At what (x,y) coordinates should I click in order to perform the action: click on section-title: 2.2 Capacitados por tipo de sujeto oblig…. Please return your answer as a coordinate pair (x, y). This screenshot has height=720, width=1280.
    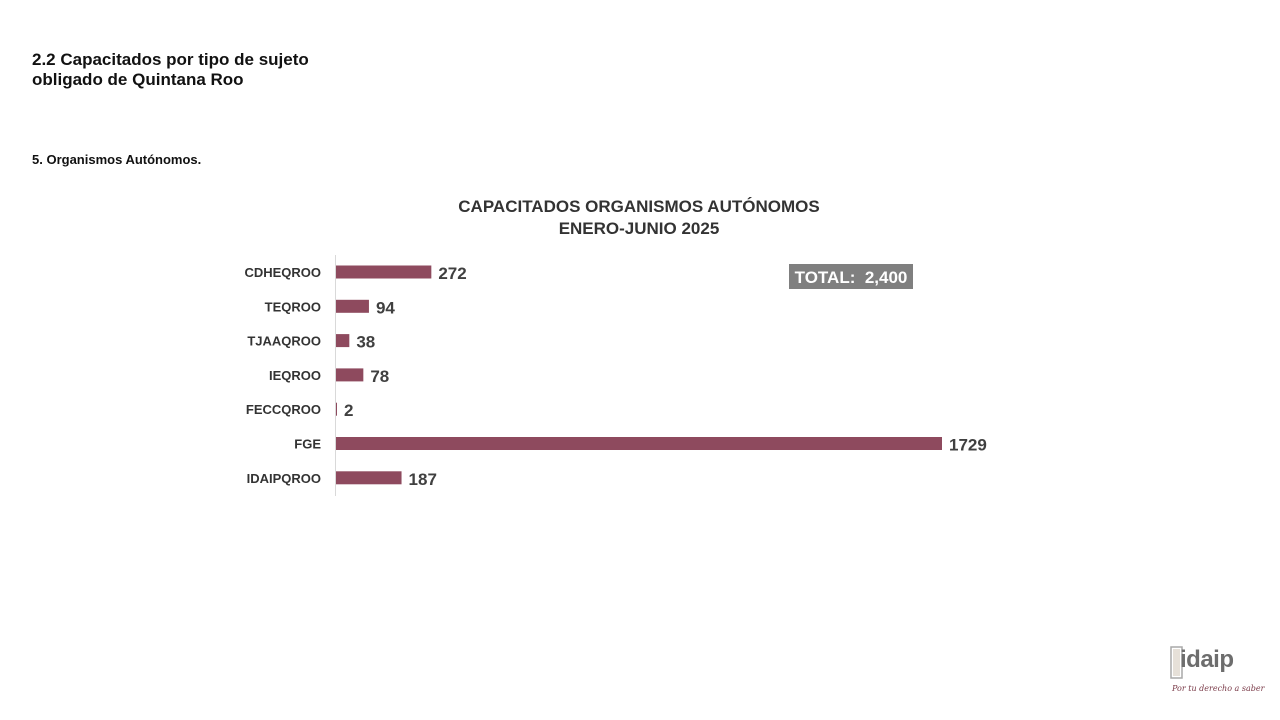
    Looking at the image, I should click on (232, 70).